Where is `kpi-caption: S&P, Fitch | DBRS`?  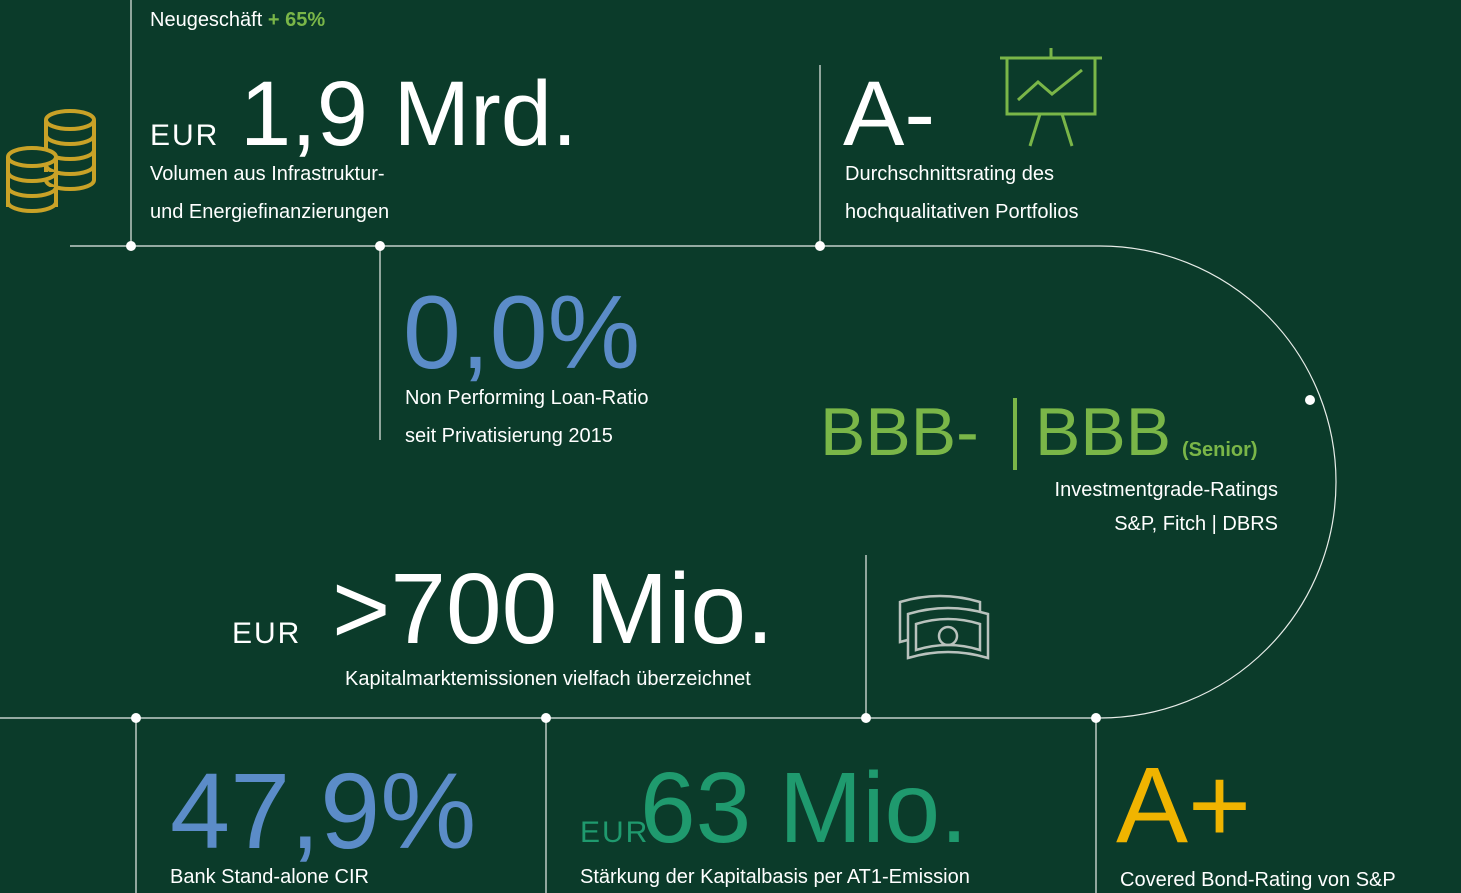 kpi-caption: S&P, Fitch | DBRS is located at coordinates (1196, 524).